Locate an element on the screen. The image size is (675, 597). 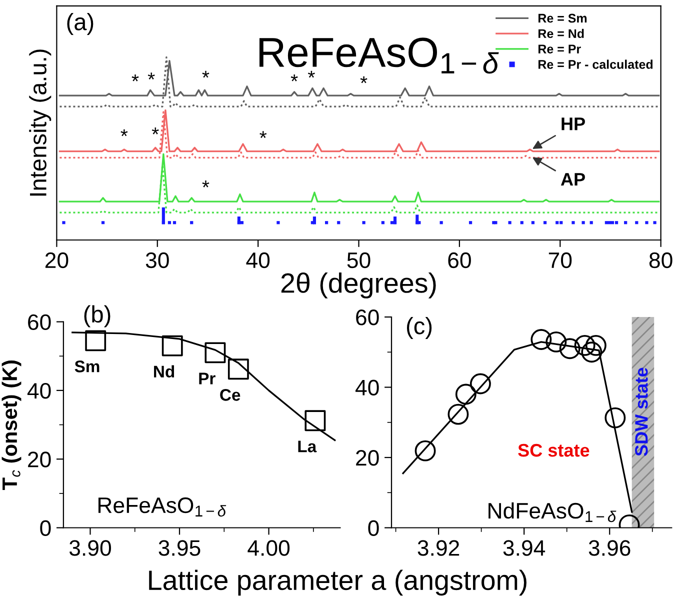
annotation: AP is located at coordinates (572, 179).